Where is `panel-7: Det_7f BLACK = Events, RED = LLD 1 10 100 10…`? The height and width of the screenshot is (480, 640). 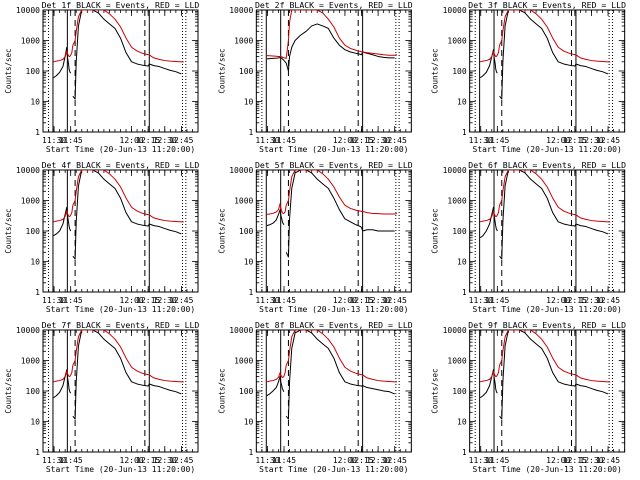
panel-7: Det_7f BLACK = Events, RED = LLD 1 10 100 10… is located at coordinates (101, 397).